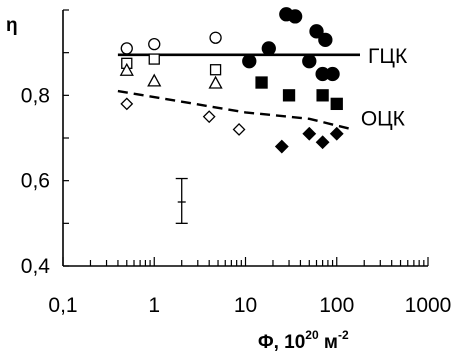  I want to click on x-tick-label: 100, so click(336, 305).